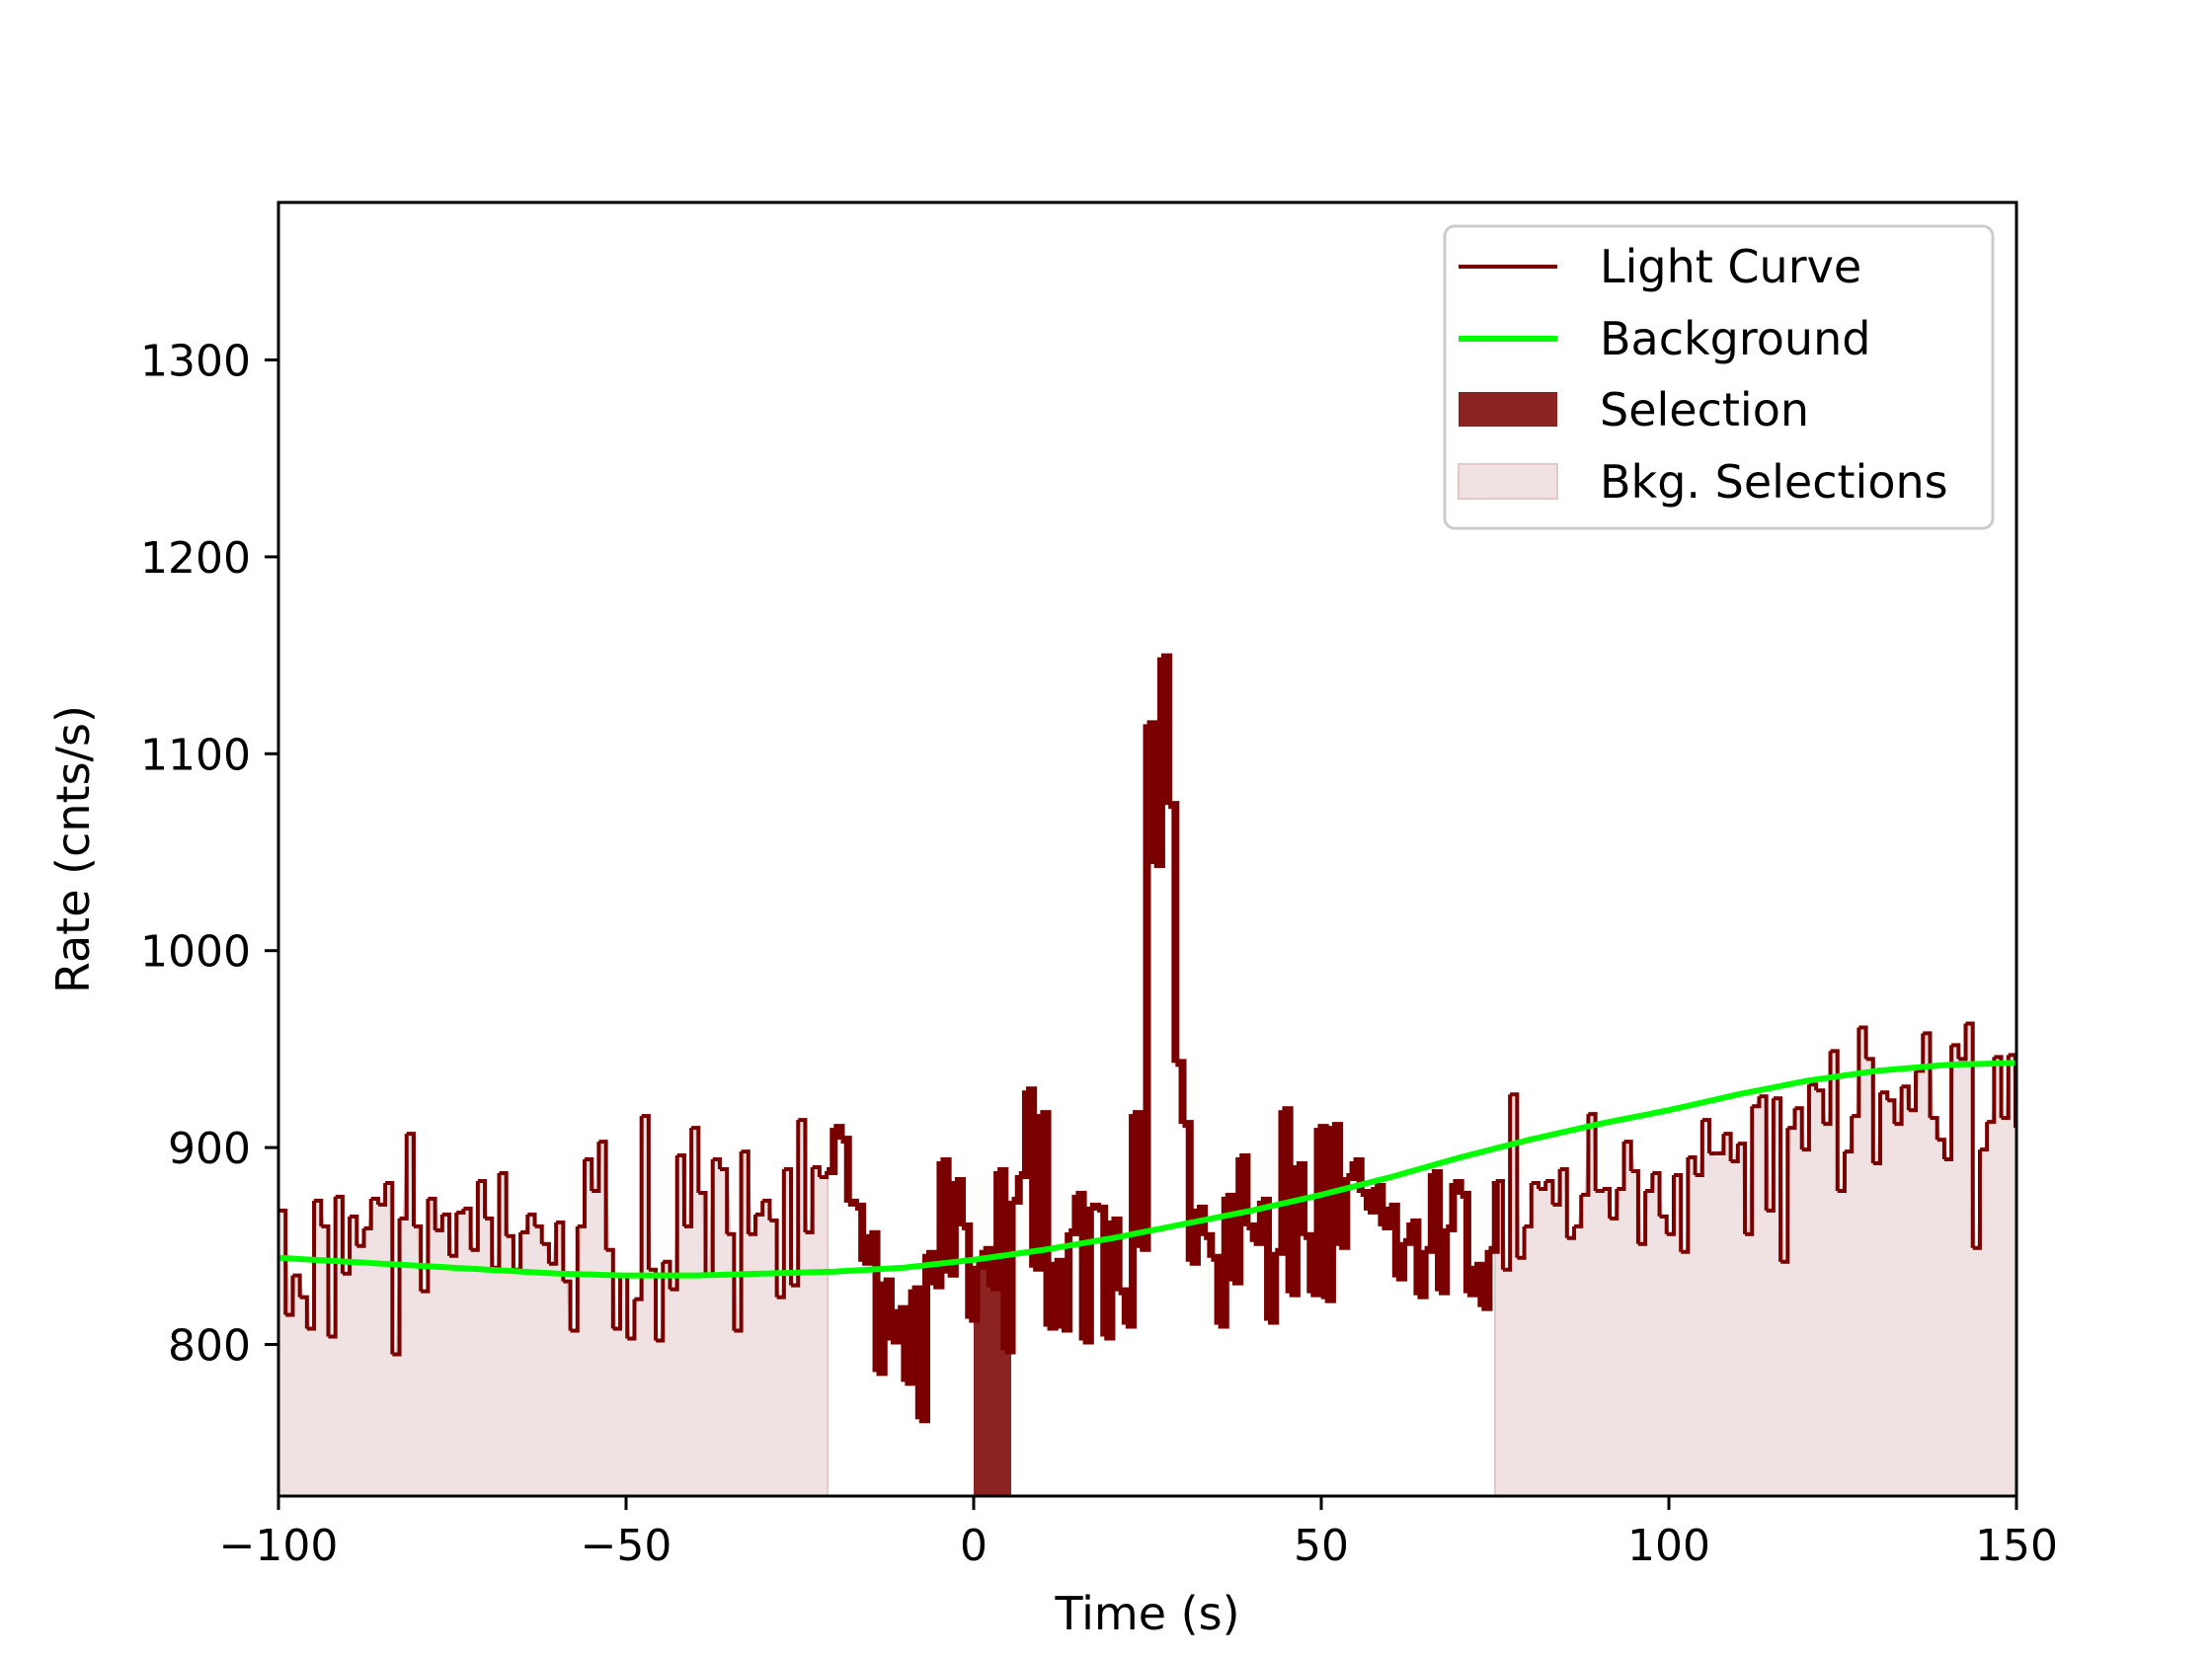 Image resolution: width=2212 pixels, height=1659 pixels. Describe the element at coordinates (2017, 1546) in the screenshot. I see `x-tick-label: 150` at that location.